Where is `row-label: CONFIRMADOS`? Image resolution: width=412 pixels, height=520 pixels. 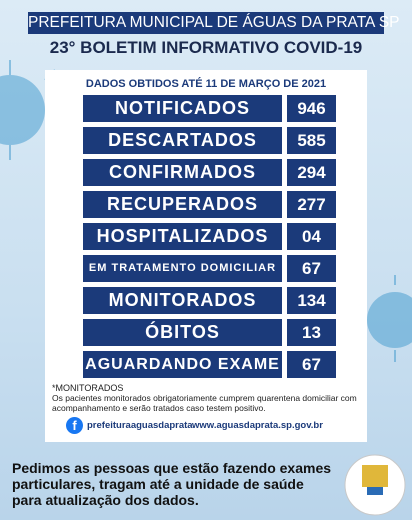 row-label: CONFIRMADOS is located at coordinates (182, 172).